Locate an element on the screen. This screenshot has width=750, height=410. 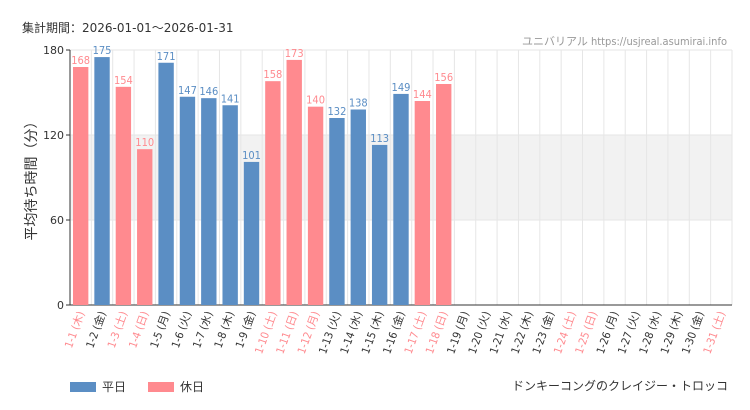
period-label: 集計期間：2026-01-01～2026-01-31 is located at coordinates (128, 28).